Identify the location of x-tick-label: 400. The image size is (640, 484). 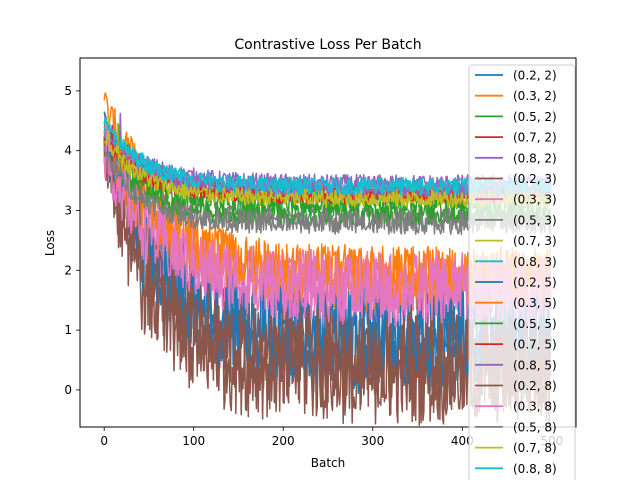
(462, 441).